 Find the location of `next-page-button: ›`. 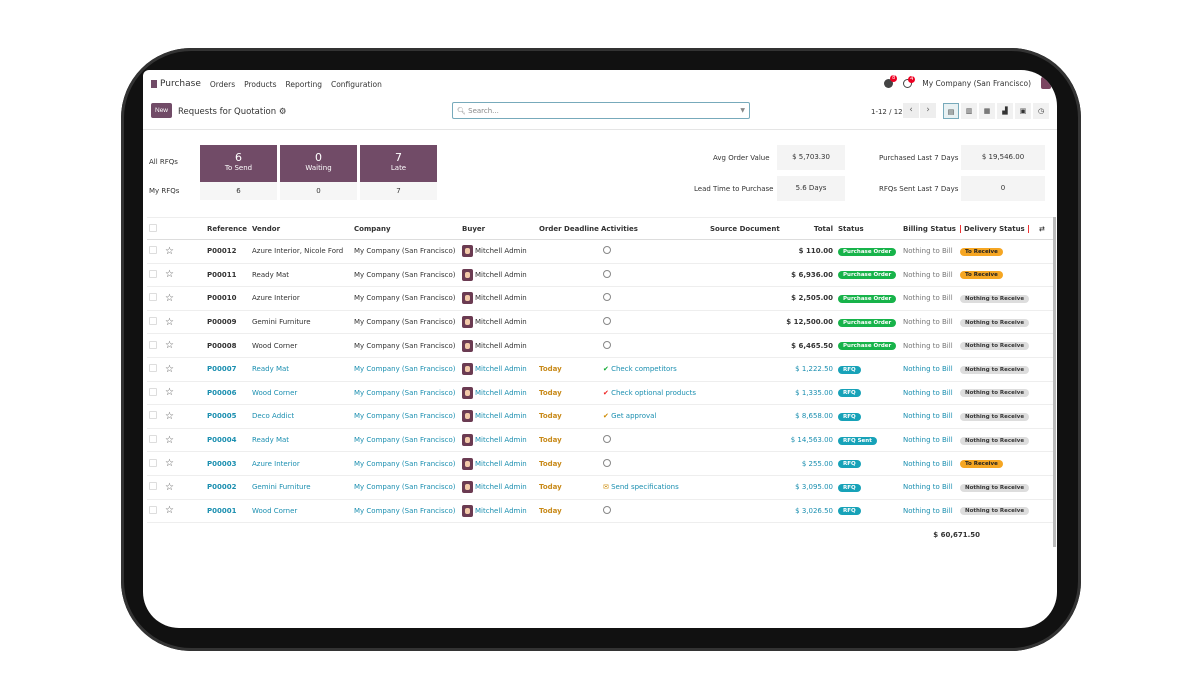

next-page-button: › is located at coordinates (928, 110).